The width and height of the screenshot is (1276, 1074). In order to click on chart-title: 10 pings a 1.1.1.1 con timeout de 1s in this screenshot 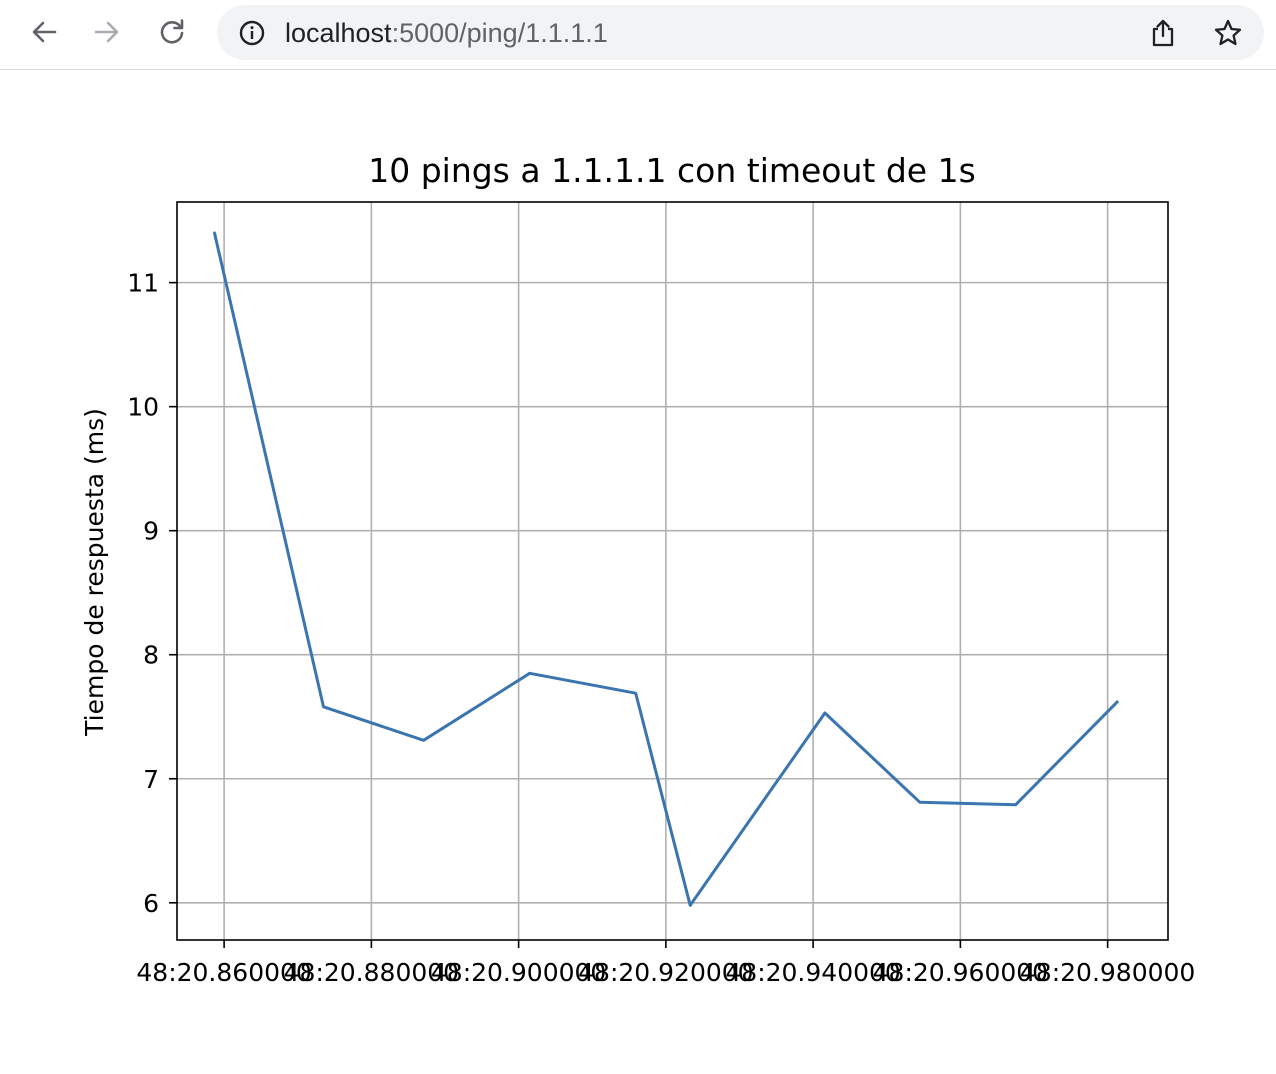, I will do `click(672, 170)`.